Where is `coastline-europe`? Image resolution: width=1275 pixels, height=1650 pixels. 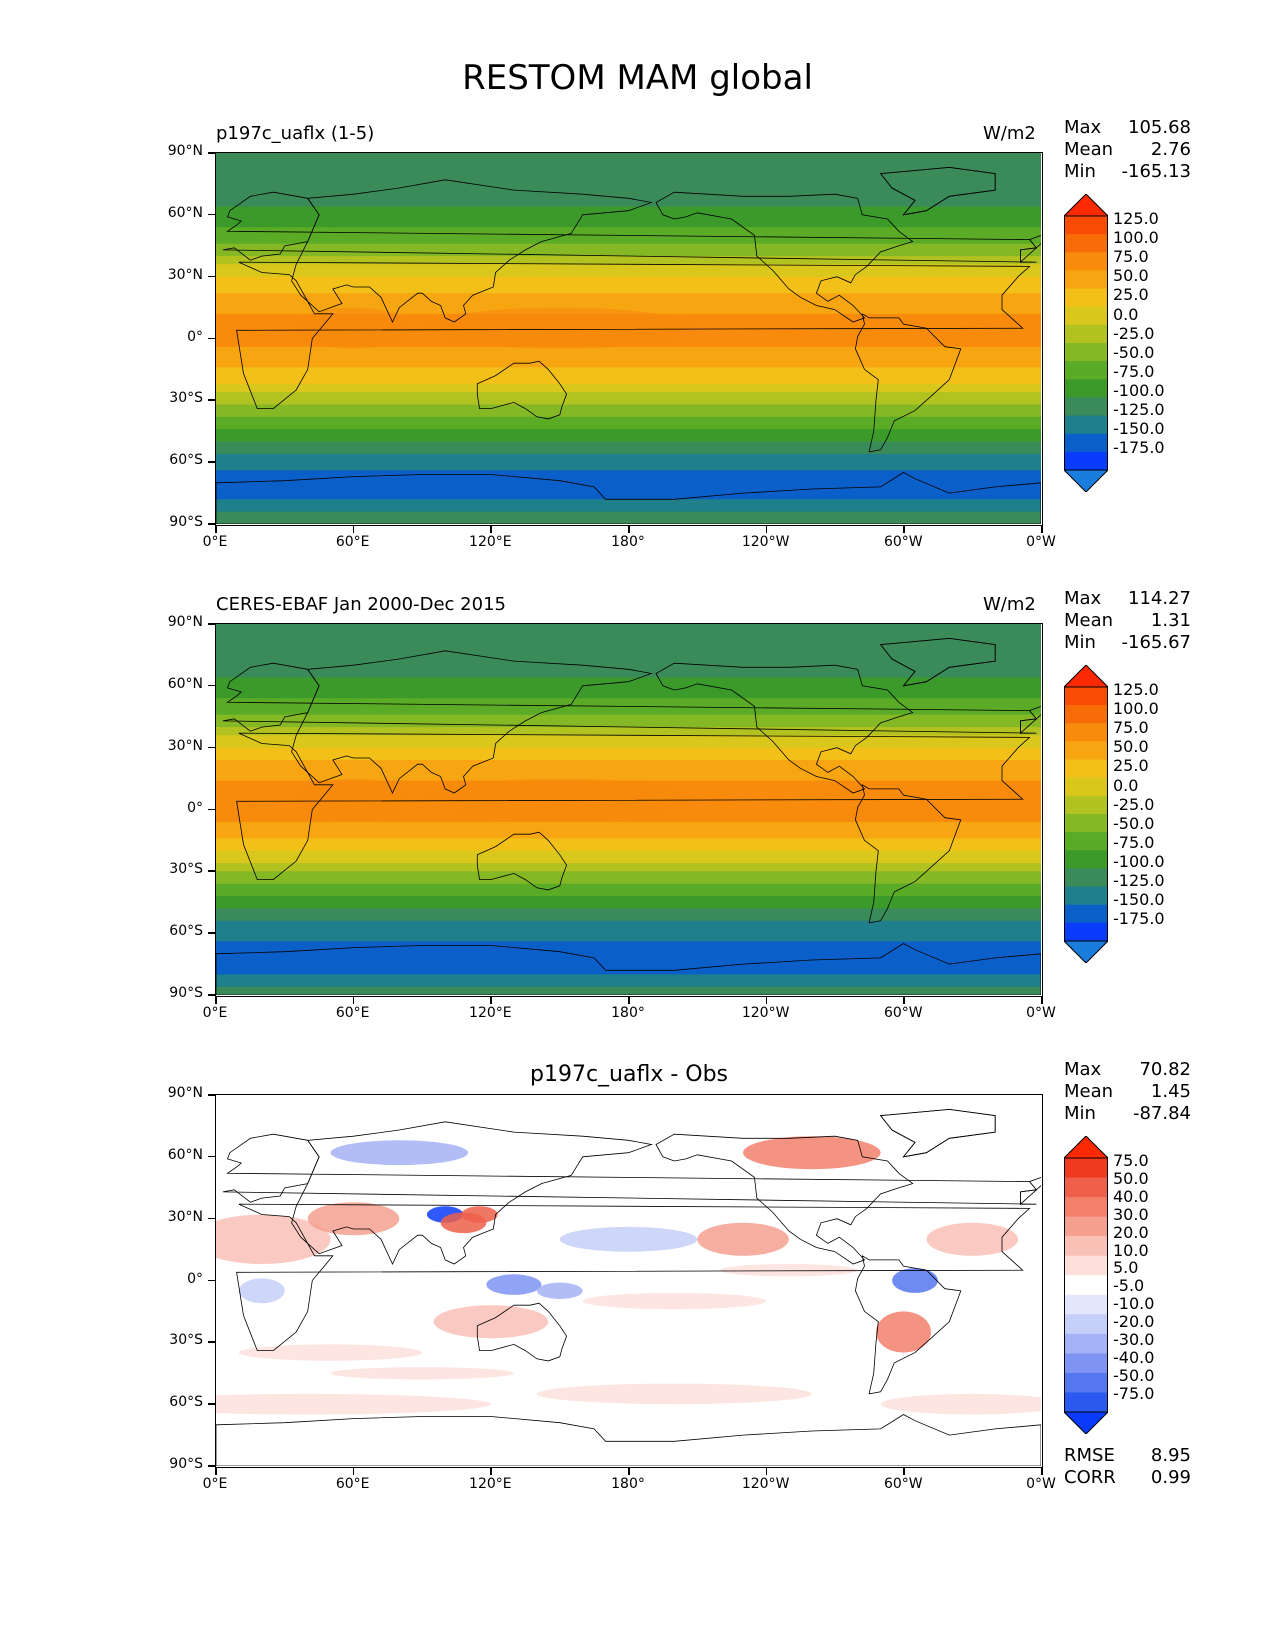
coastline-europe is located at coordinates (630, 1169).